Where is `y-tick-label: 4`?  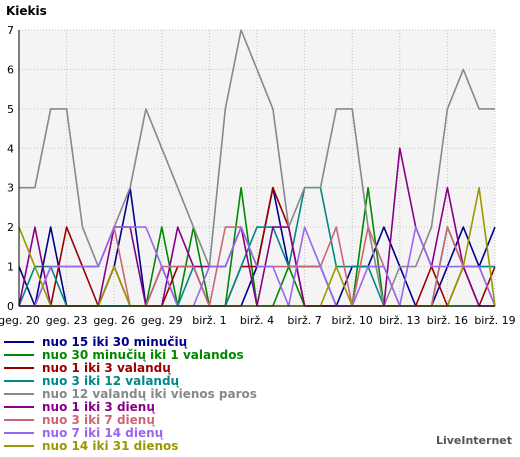 y-tick-label: 4 is located at coordinates (10, 148).